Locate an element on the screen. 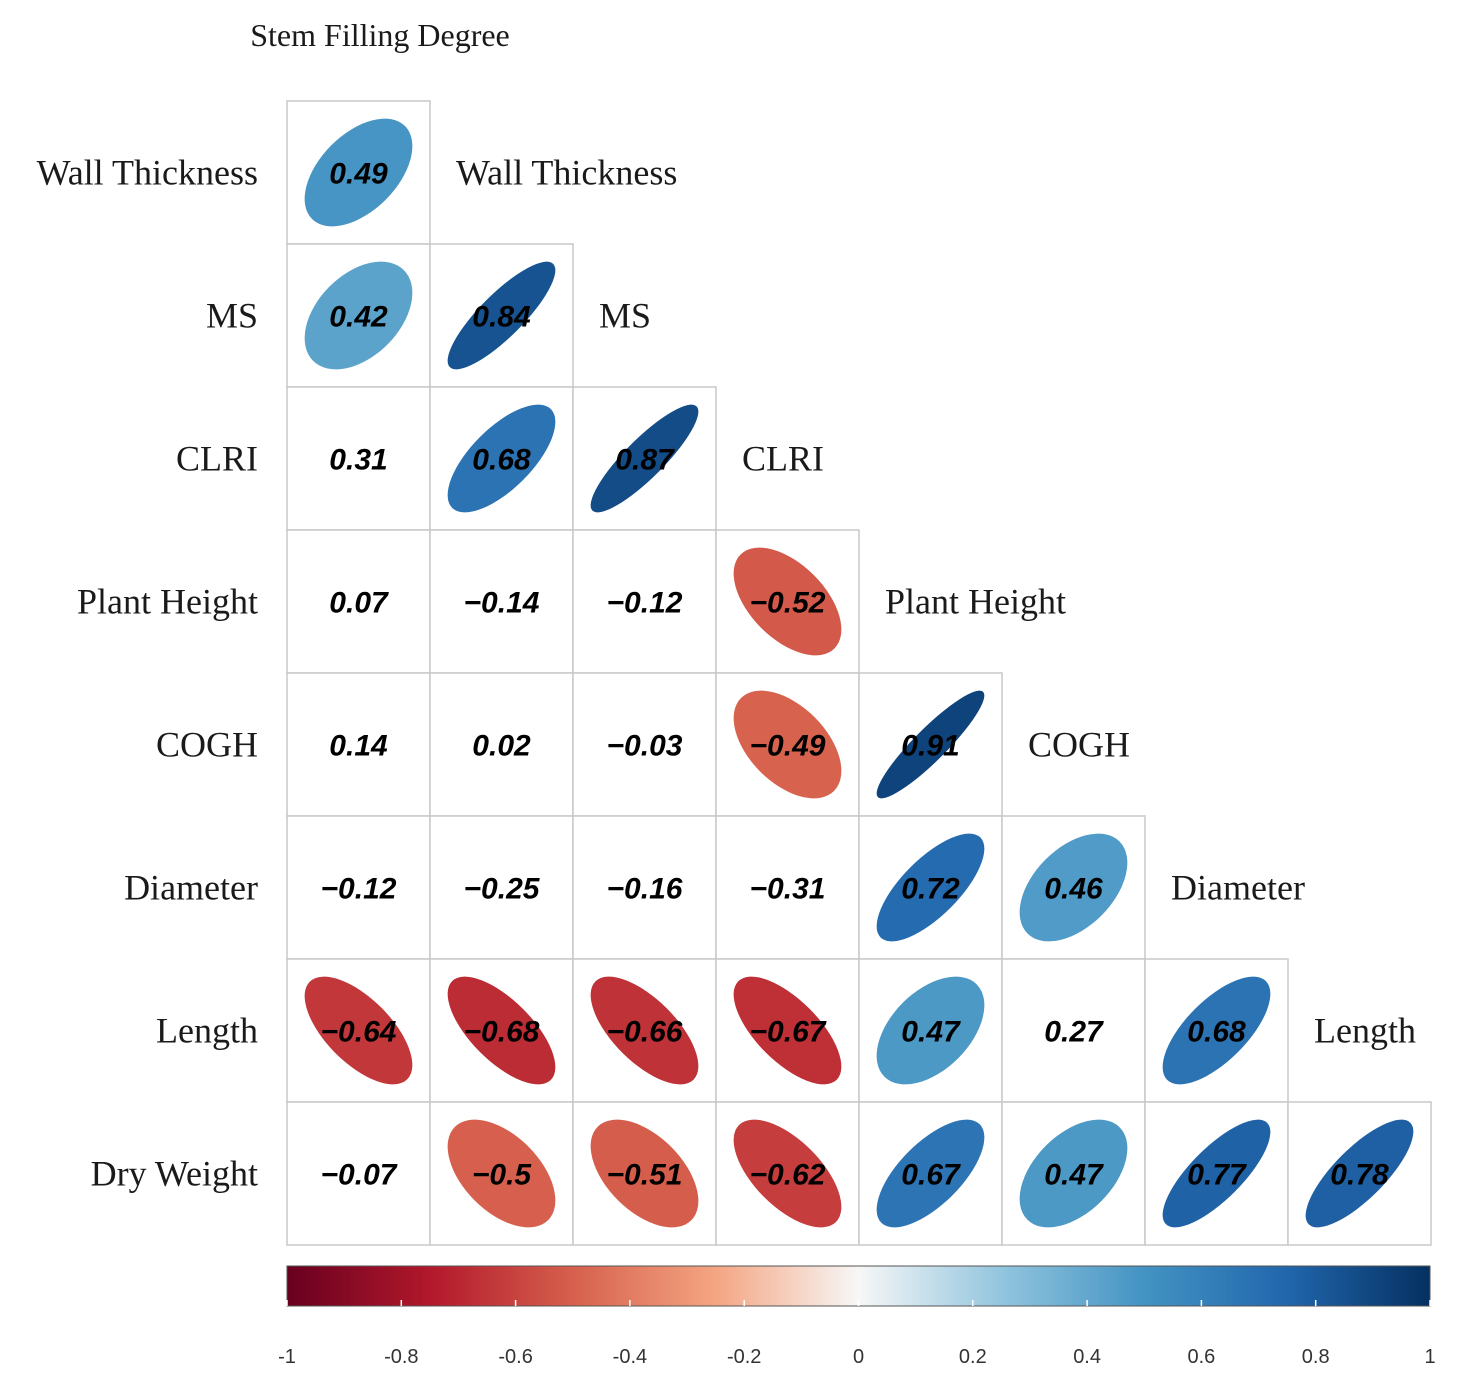 The width and height of the screenshot is (1462, 1382). colorbar-tick-label: 0.8 is located at coordinates (1316, 1357).